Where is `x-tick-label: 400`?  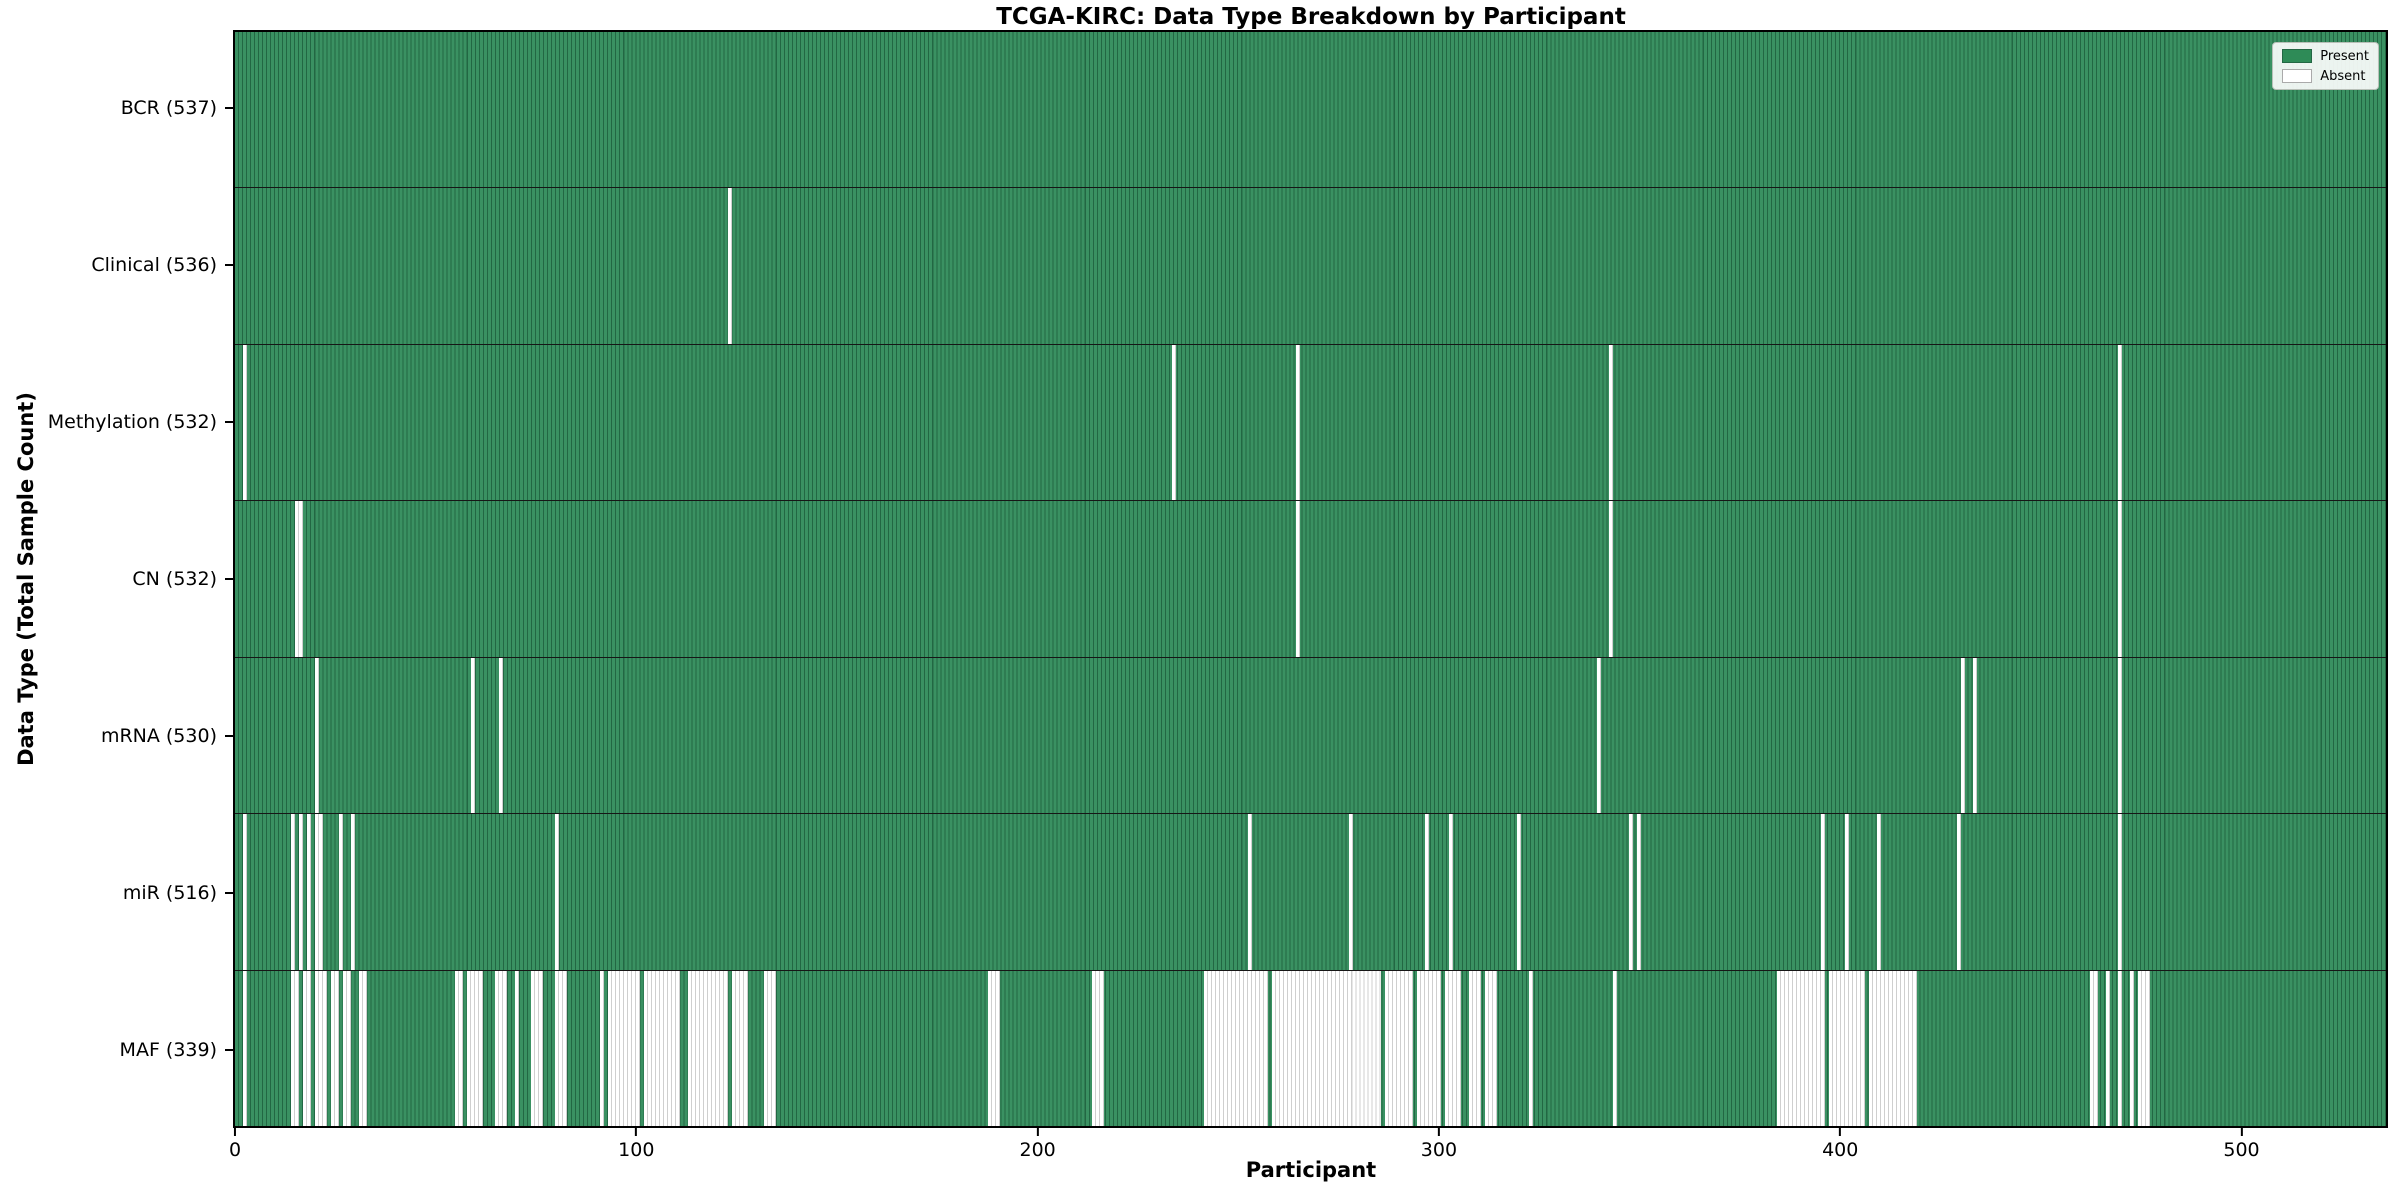 x-tick-label: 400 is located at coordinates (1840, 1150).